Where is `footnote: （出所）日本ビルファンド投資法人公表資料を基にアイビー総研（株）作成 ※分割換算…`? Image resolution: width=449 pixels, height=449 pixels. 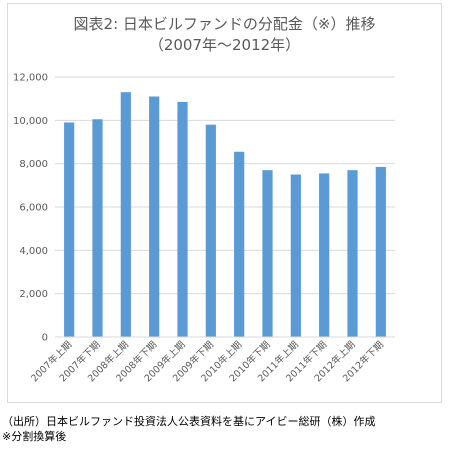
footnote: （出所）日本ビルファンド投資法人公表資料を基にアイビー総研（株）作成 ※分割換算… is located at coordinates (188, 429).